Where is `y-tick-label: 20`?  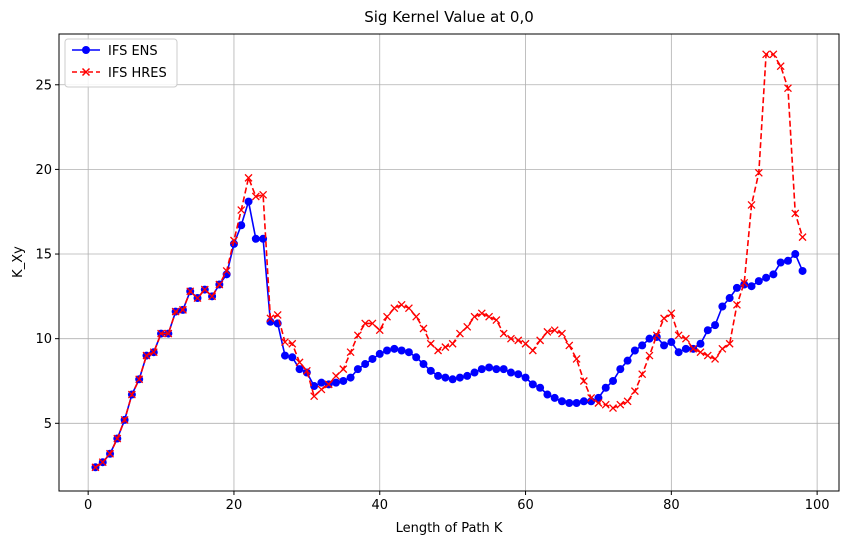
y-tick-label: 20 is located at coordinates (43, 170).